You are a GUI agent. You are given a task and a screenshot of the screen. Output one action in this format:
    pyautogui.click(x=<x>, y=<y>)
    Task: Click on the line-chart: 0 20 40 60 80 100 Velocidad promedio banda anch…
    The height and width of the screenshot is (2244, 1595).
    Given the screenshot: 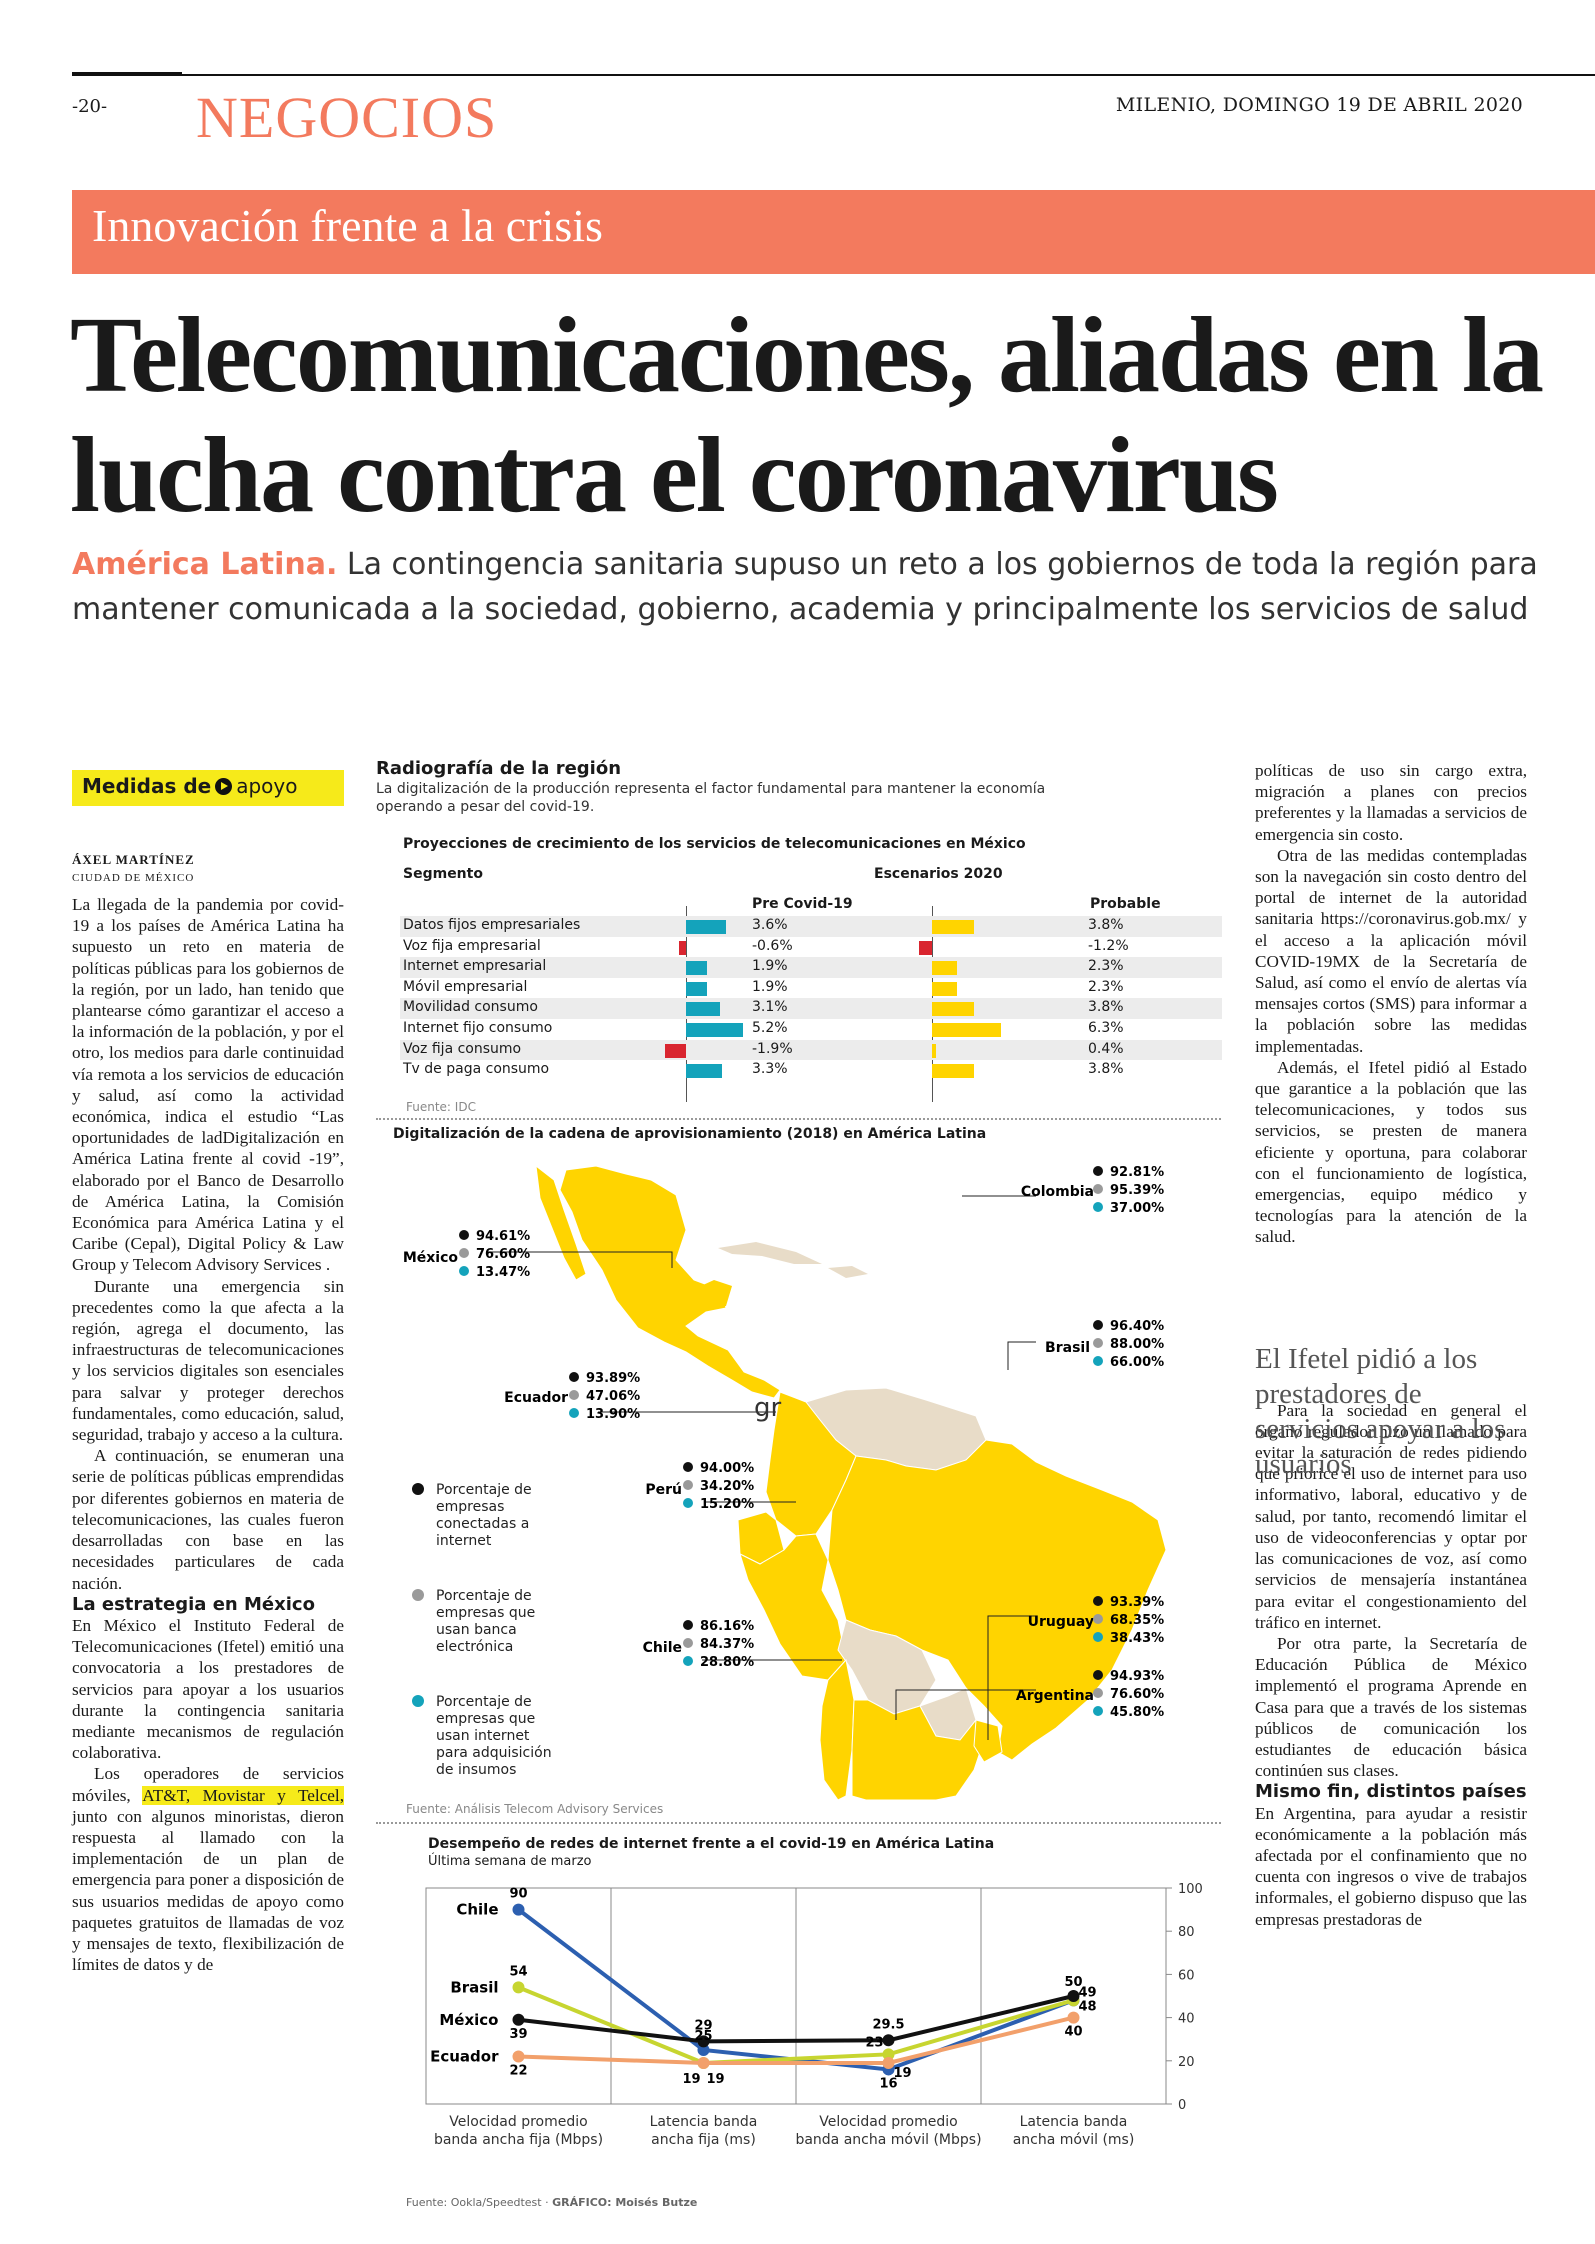 What is the action you would take?
    pyautogui.click(x=814, y=2015)
    